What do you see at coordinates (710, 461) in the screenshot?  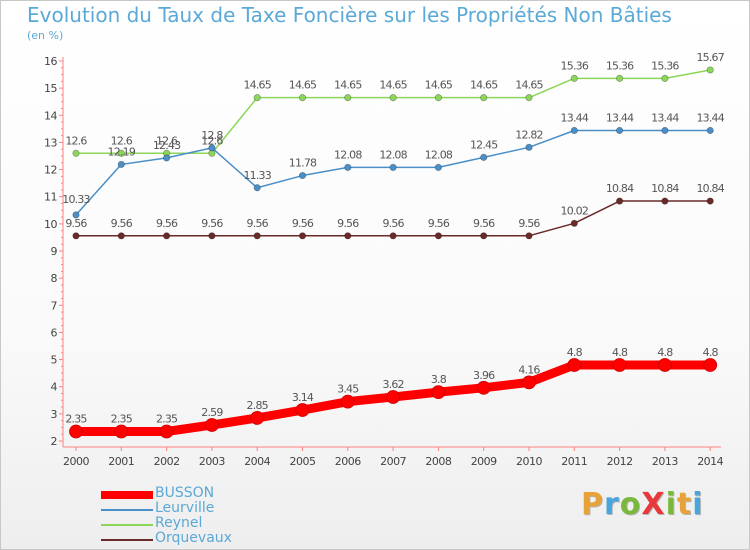 I see `x-tick-label: 2014` at bounding box center [710, 461].